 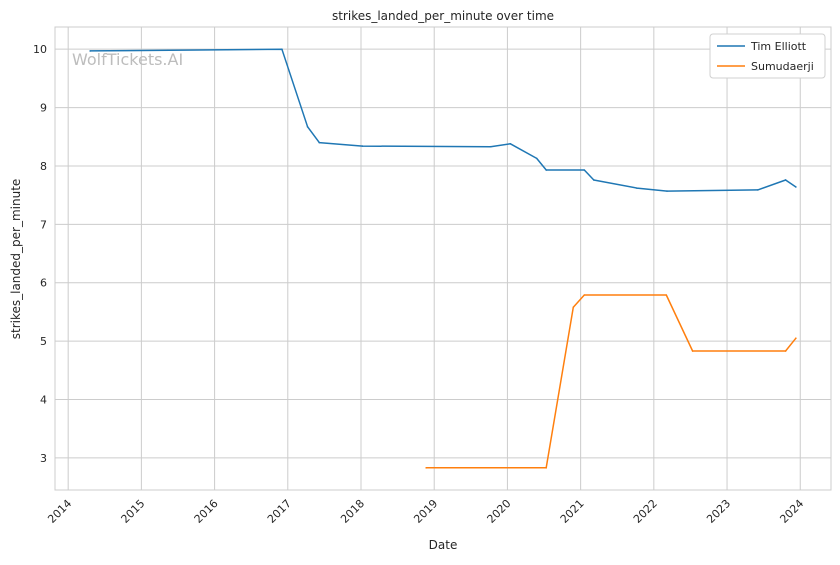 I want to click on legend-label-tim-elliott: Tim Elliott, so click(x=778, y=46).